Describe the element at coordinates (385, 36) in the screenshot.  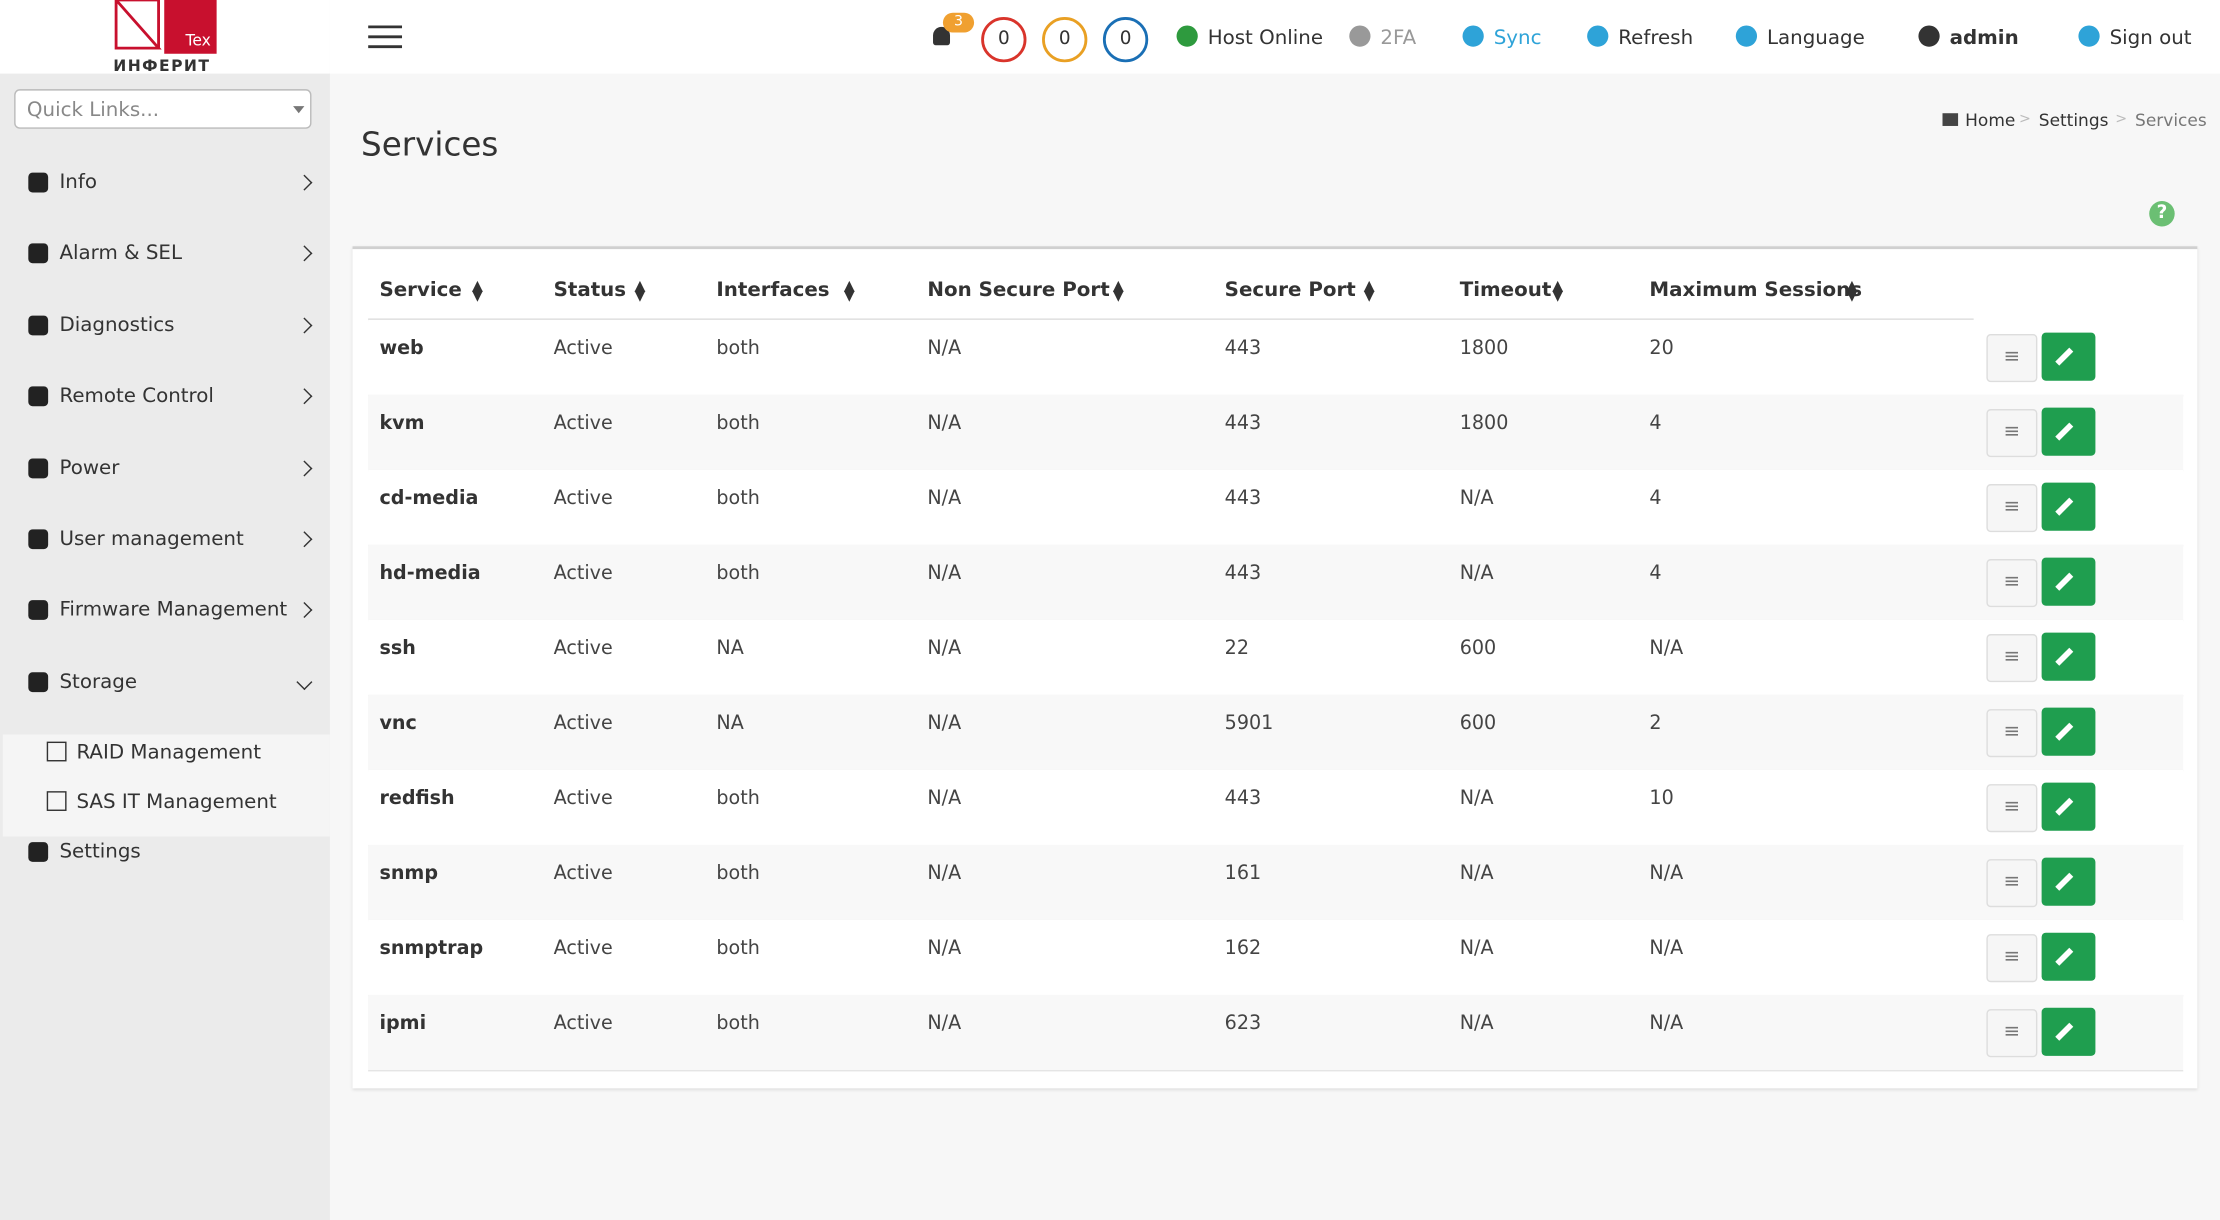
I see `menu-toggle` at that location.